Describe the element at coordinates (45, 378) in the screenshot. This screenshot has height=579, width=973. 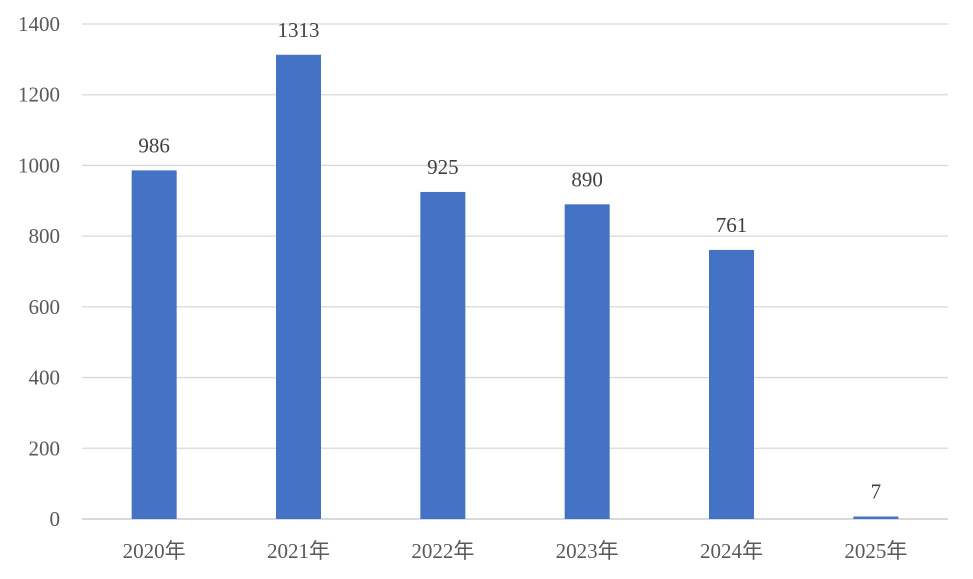
I see `y-tick-label: 400` at that location.